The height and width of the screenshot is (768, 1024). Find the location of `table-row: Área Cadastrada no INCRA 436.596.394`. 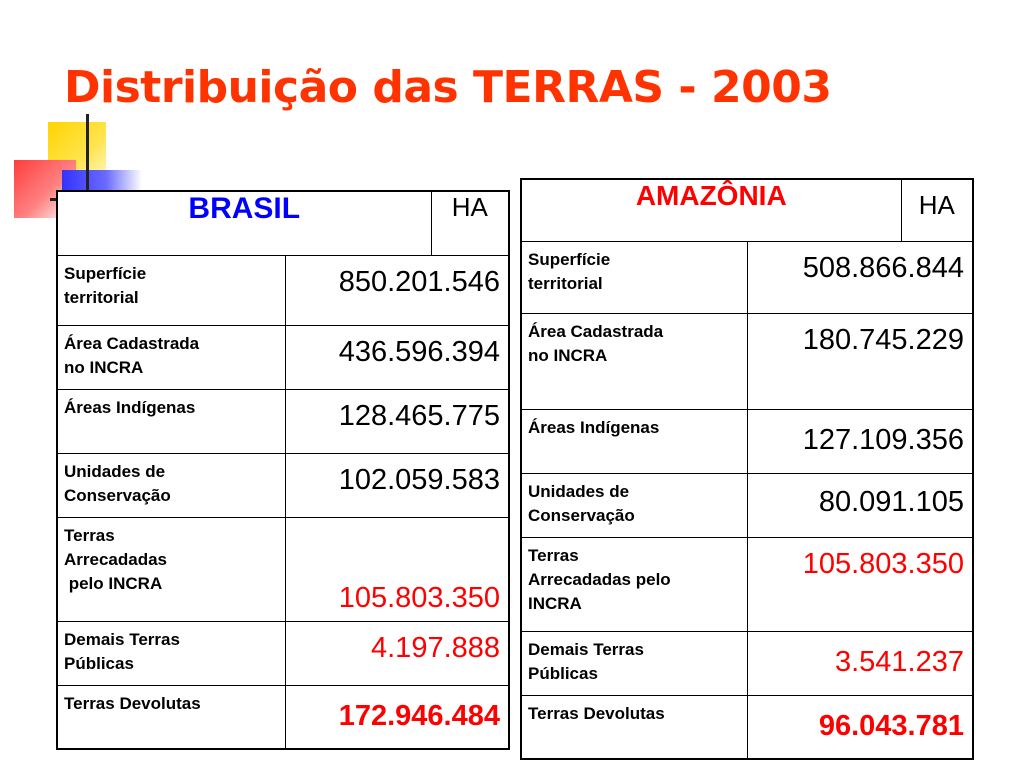

table-row: Área Cadastrada no INCRA 436.596.394 is located at coordinates (283, 357).